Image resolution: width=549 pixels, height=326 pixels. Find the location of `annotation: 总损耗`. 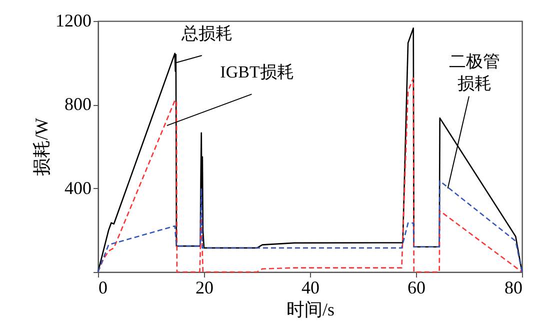

annotation: 总损耗 is located at coordinates (206, 33).